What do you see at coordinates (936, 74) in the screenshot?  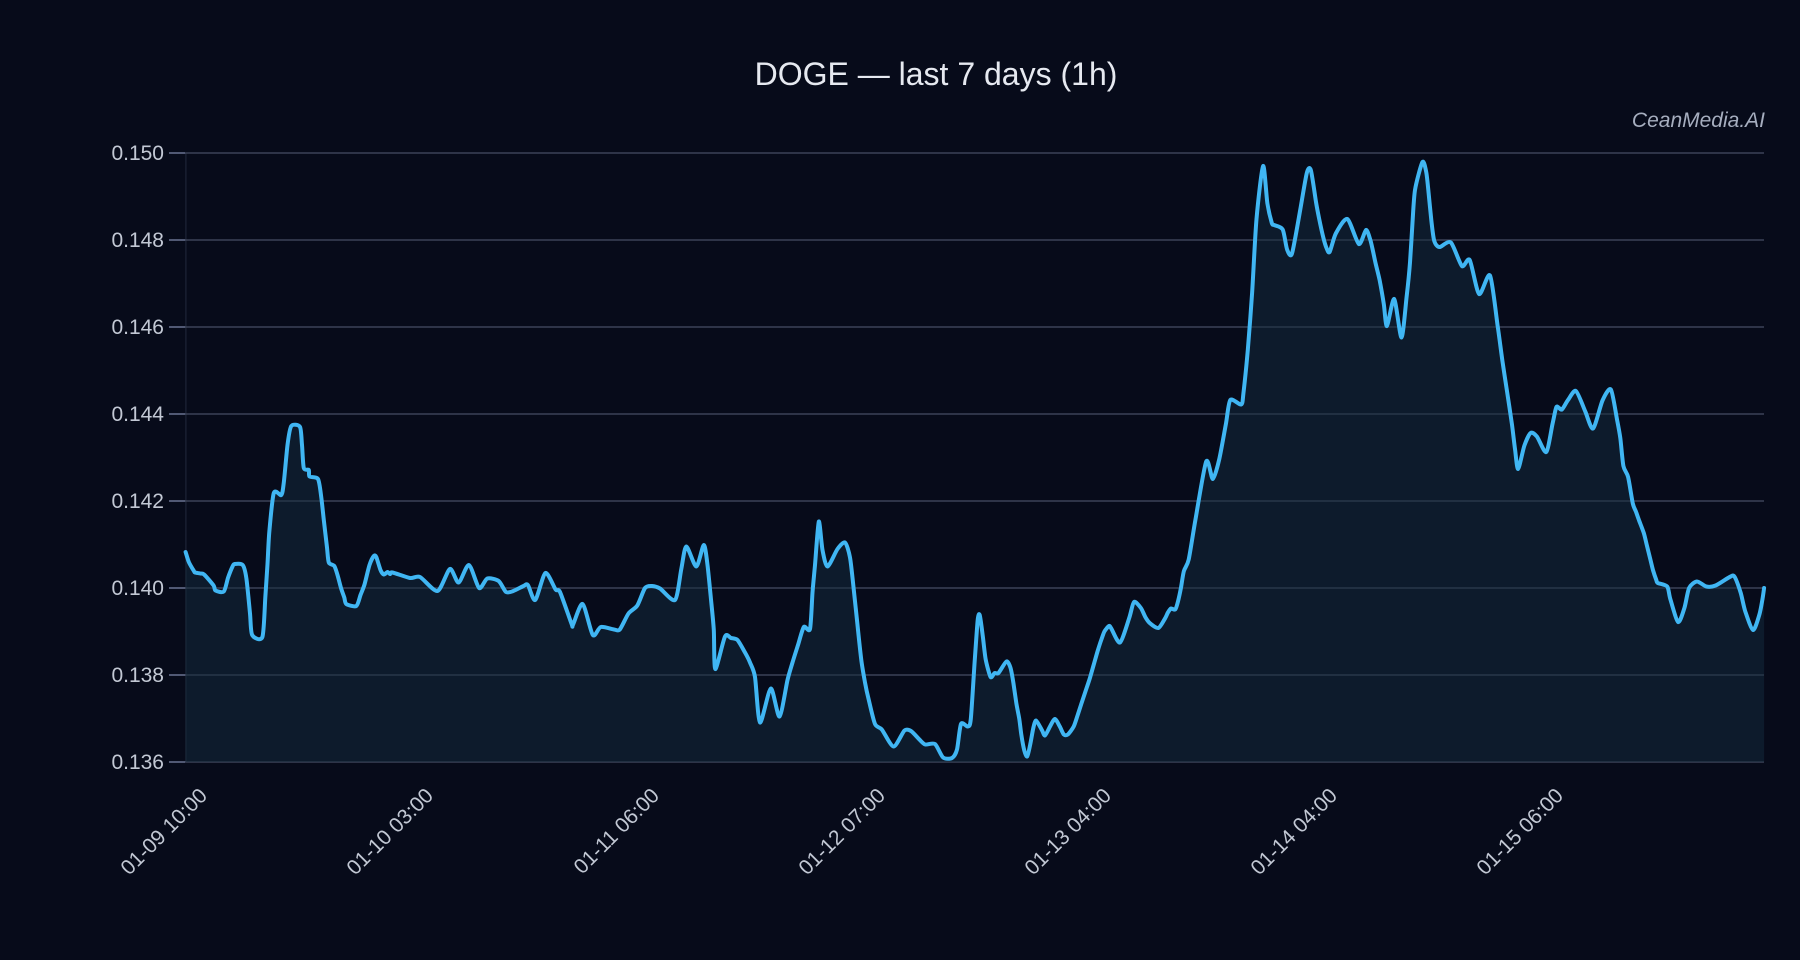 I see `svg-text: DOGE — last 7 days (1h)` at bounding box center [936, 74].